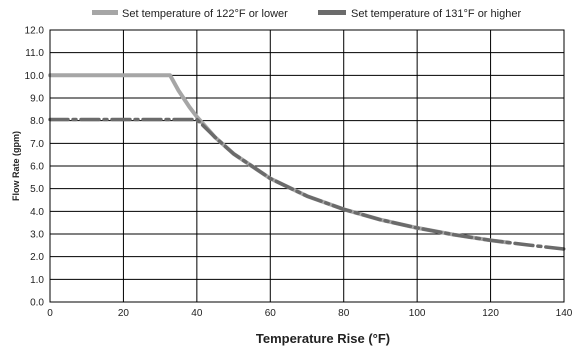 The height and width of the screenshot is (349, 574). What do you see at coordinates (37, 257) in the screenshot?
I see `y-tick-label: 2.0` at bounding box center [37, 257].